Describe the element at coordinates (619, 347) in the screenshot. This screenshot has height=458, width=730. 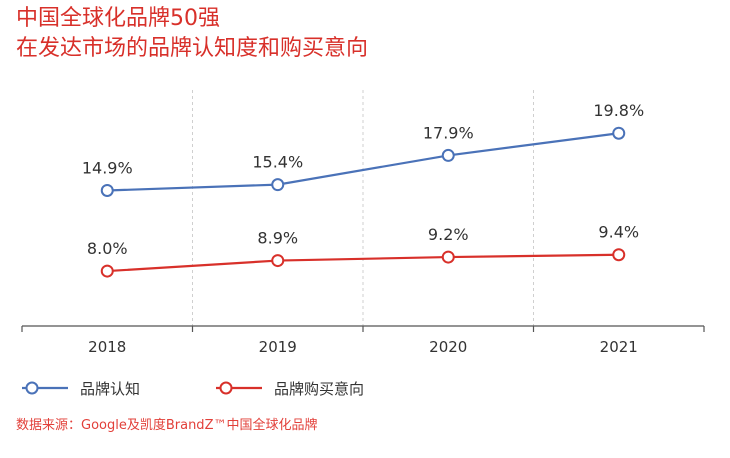
I see `x-tick-label: 2021` at that location.